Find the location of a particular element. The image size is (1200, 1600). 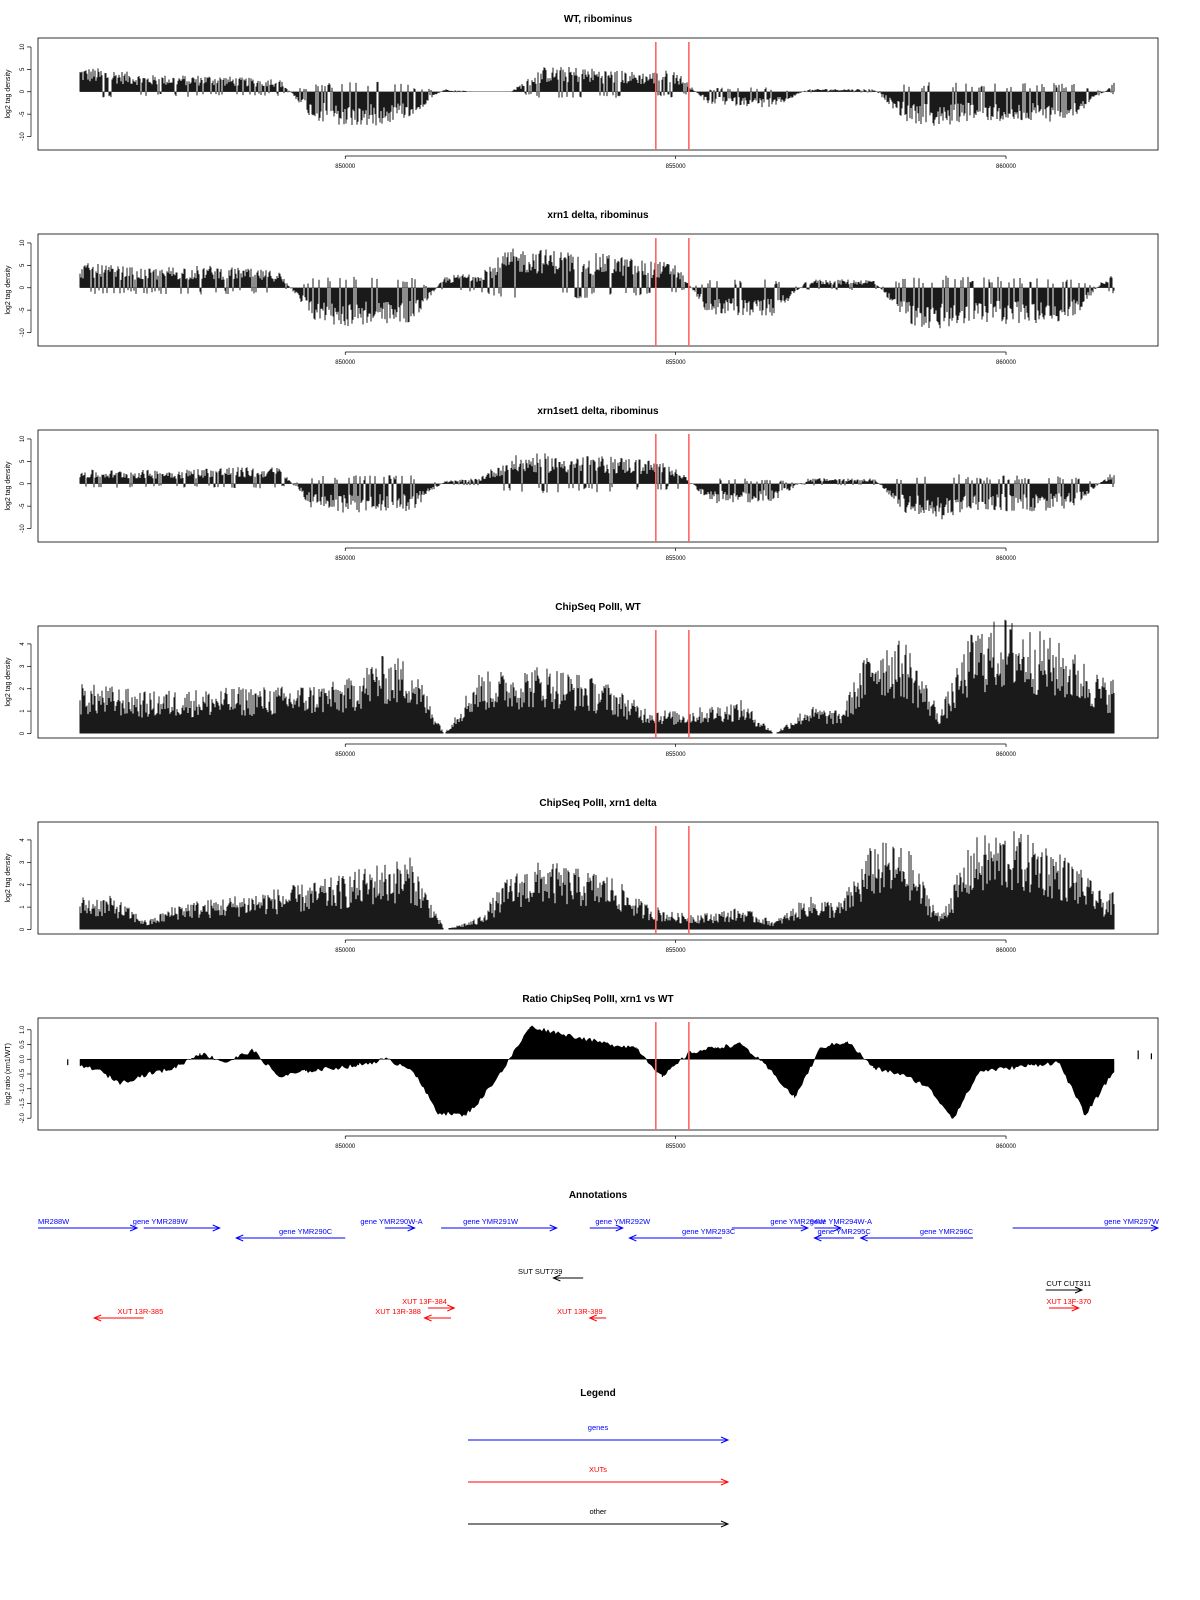

chart-title: xrn1set1 delta, ribominus is located at coordinates (598, 411).